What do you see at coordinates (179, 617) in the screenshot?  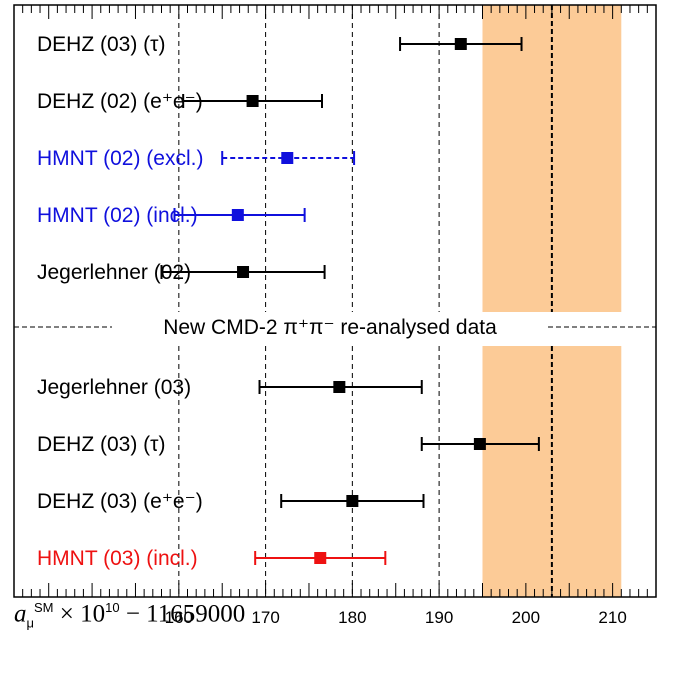 I see `x-tick-label: 160` at bounding box center [179, 617].